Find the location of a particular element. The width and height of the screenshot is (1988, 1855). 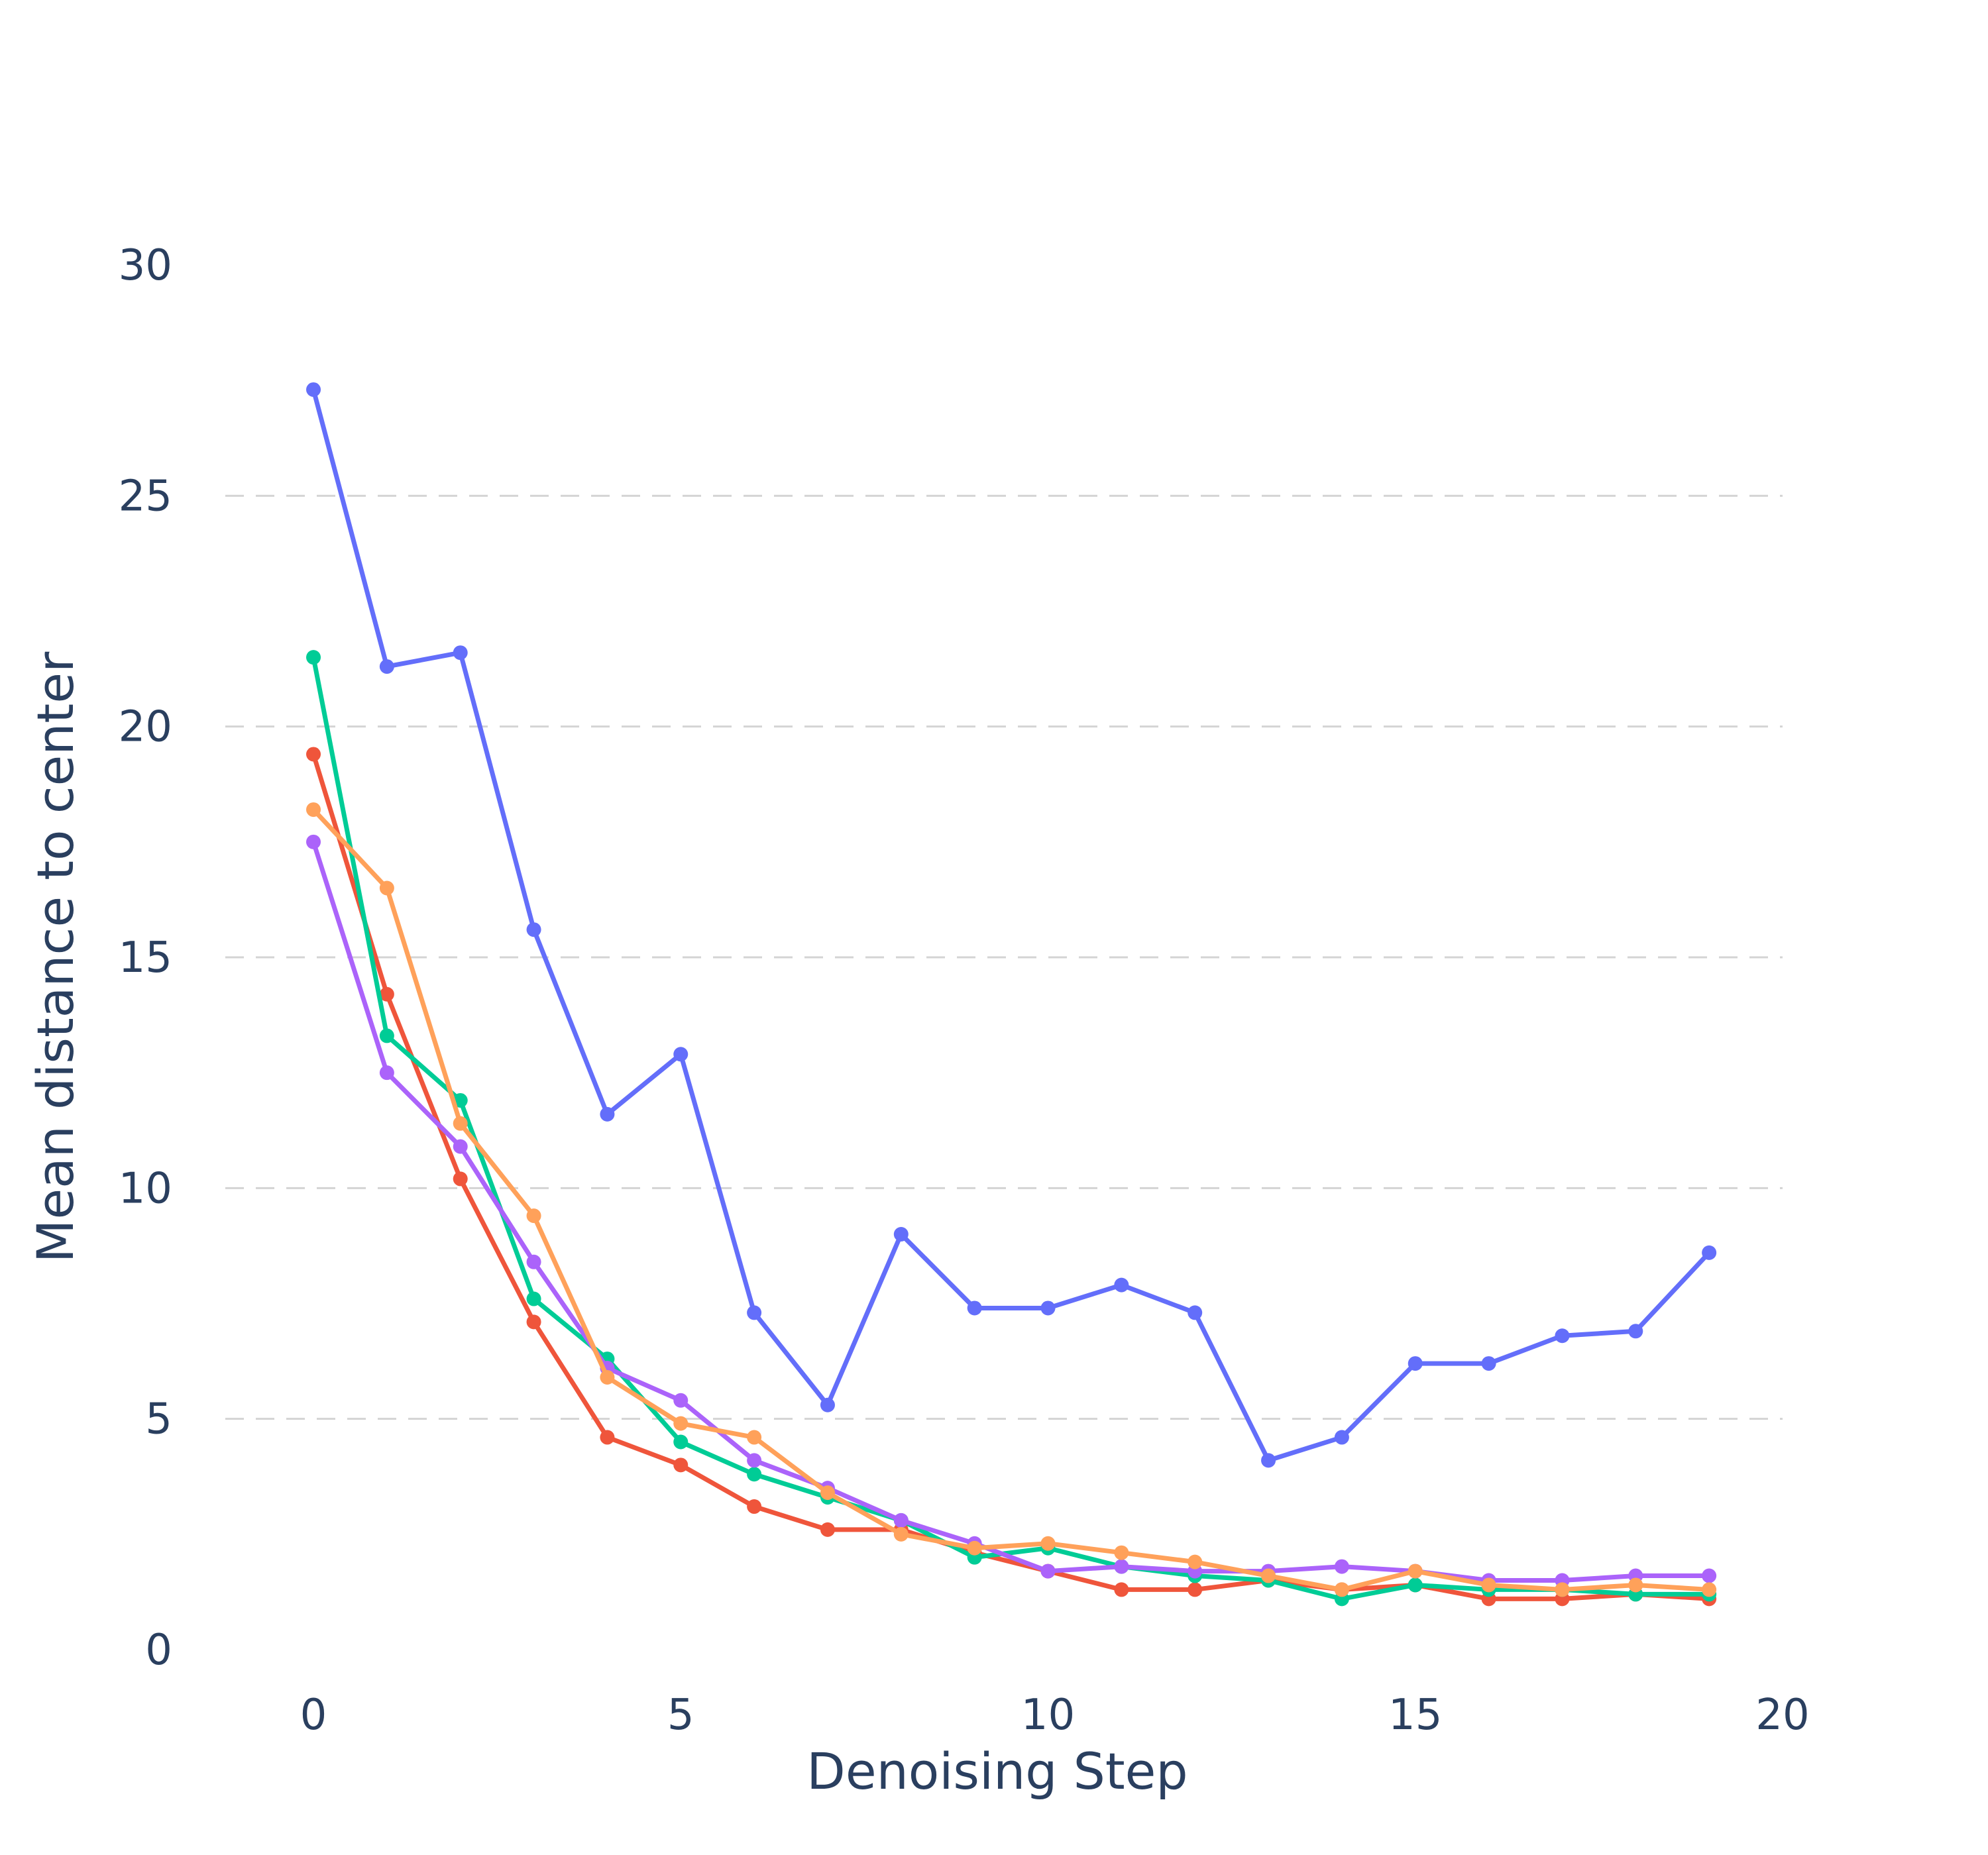

x-tick-label: 20 is located at coordinates (1782, 1715).